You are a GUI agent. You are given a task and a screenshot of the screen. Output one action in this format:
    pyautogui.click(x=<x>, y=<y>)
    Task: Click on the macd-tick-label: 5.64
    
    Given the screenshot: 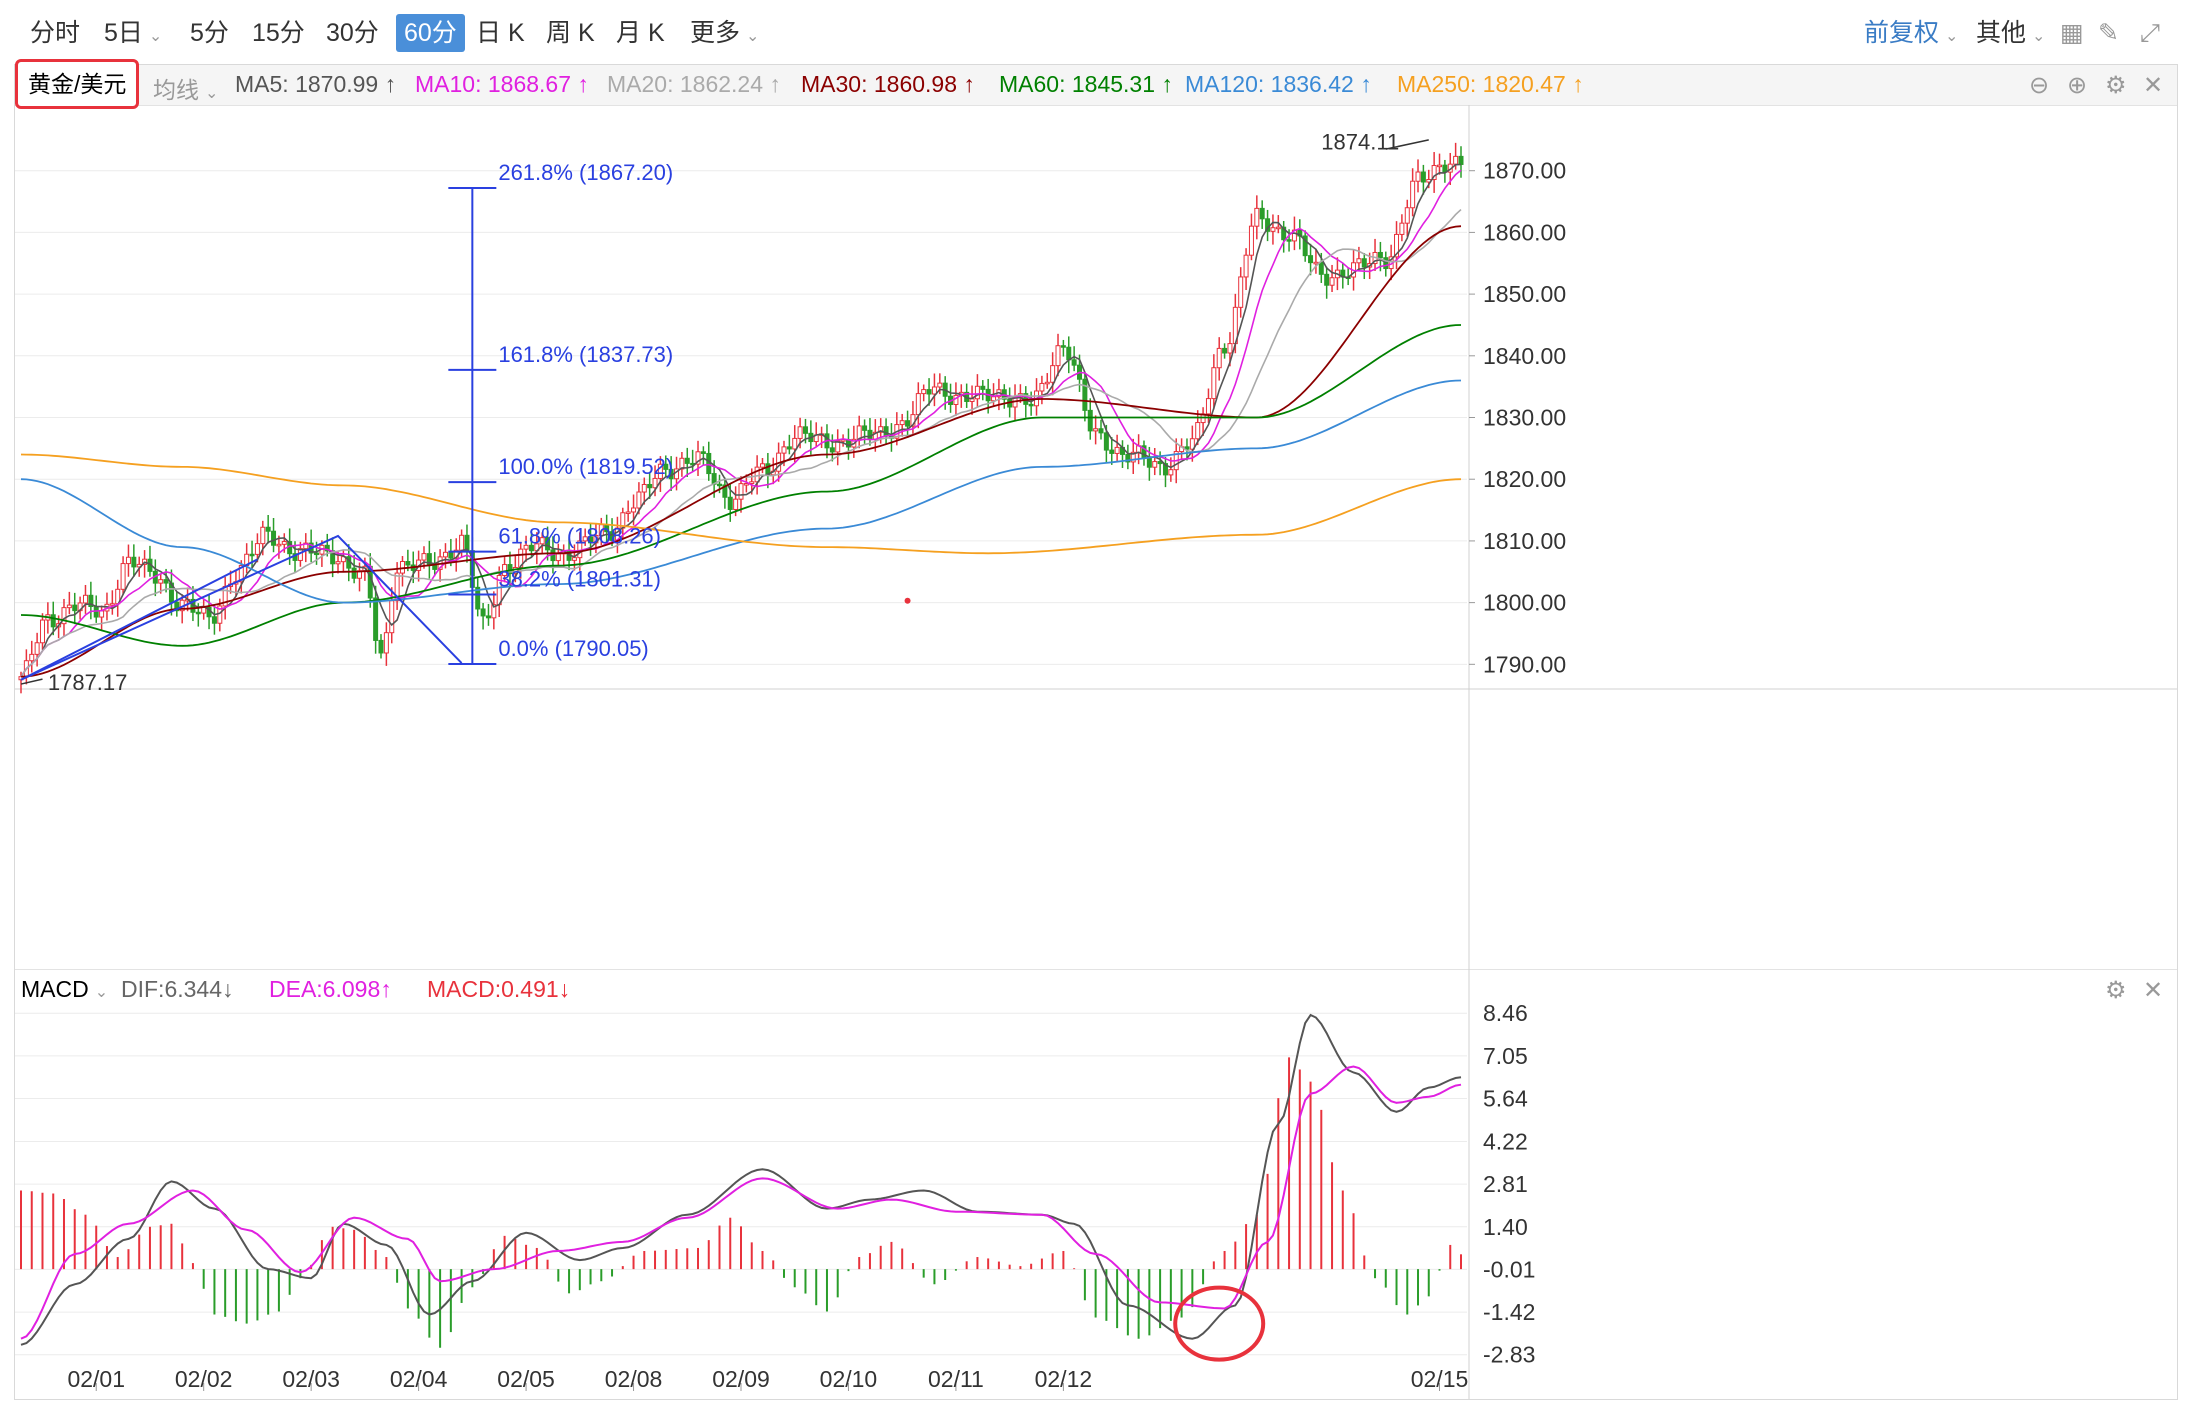 What is the action you would take?
    pyautogui.click(x=1505, y=1099)
    